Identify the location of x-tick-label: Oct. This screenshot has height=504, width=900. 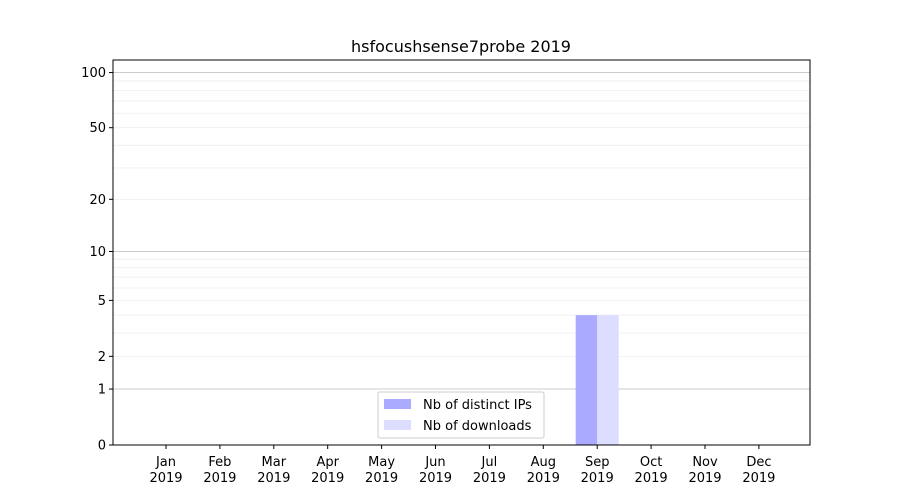
(651, 462).